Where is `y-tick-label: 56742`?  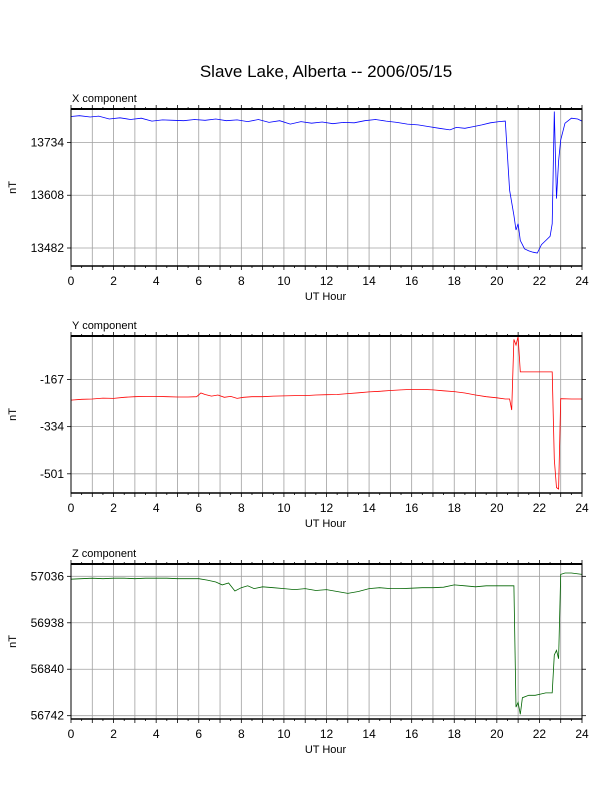
y-tick-label: 56742 is located at coordinates (48, 716).